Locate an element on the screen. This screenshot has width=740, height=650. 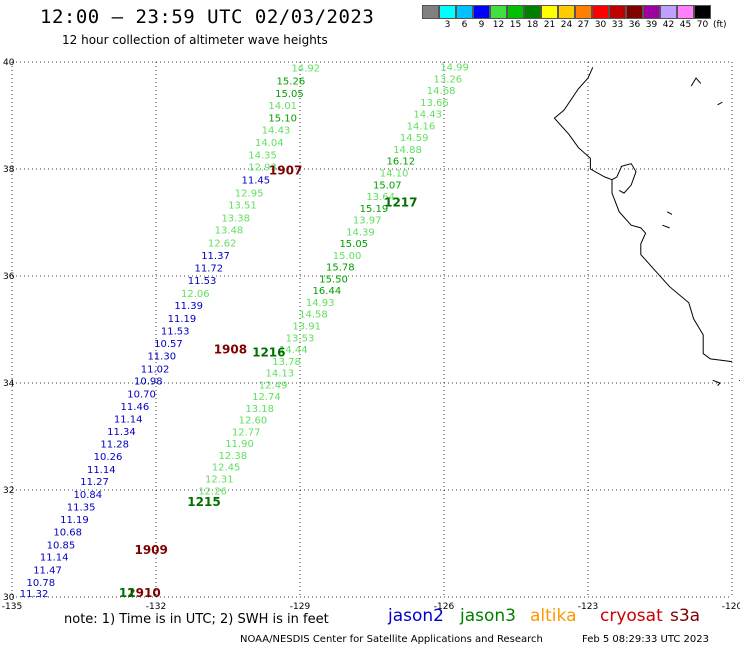
wave-height-label: 11.46 is located at coordinates (135, 407).